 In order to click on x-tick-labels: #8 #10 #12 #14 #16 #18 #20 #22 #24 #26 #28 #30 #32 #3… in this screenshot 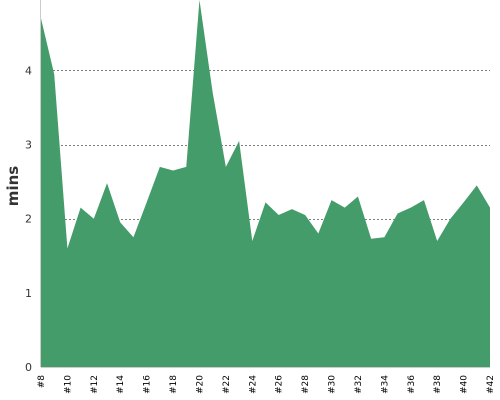, I will do `click(266, 384)`.